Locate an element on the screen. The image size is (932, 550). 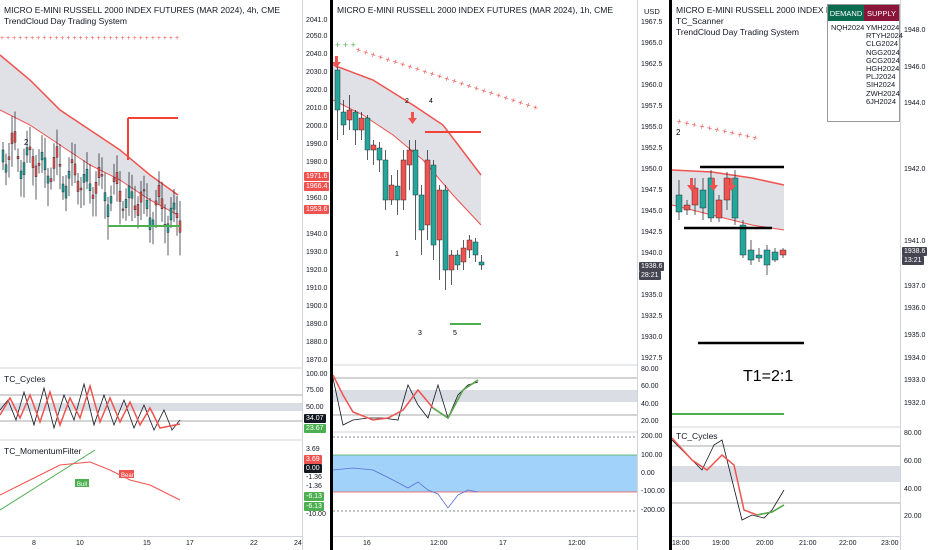
pane-divider is located at coordinates (331, 275).